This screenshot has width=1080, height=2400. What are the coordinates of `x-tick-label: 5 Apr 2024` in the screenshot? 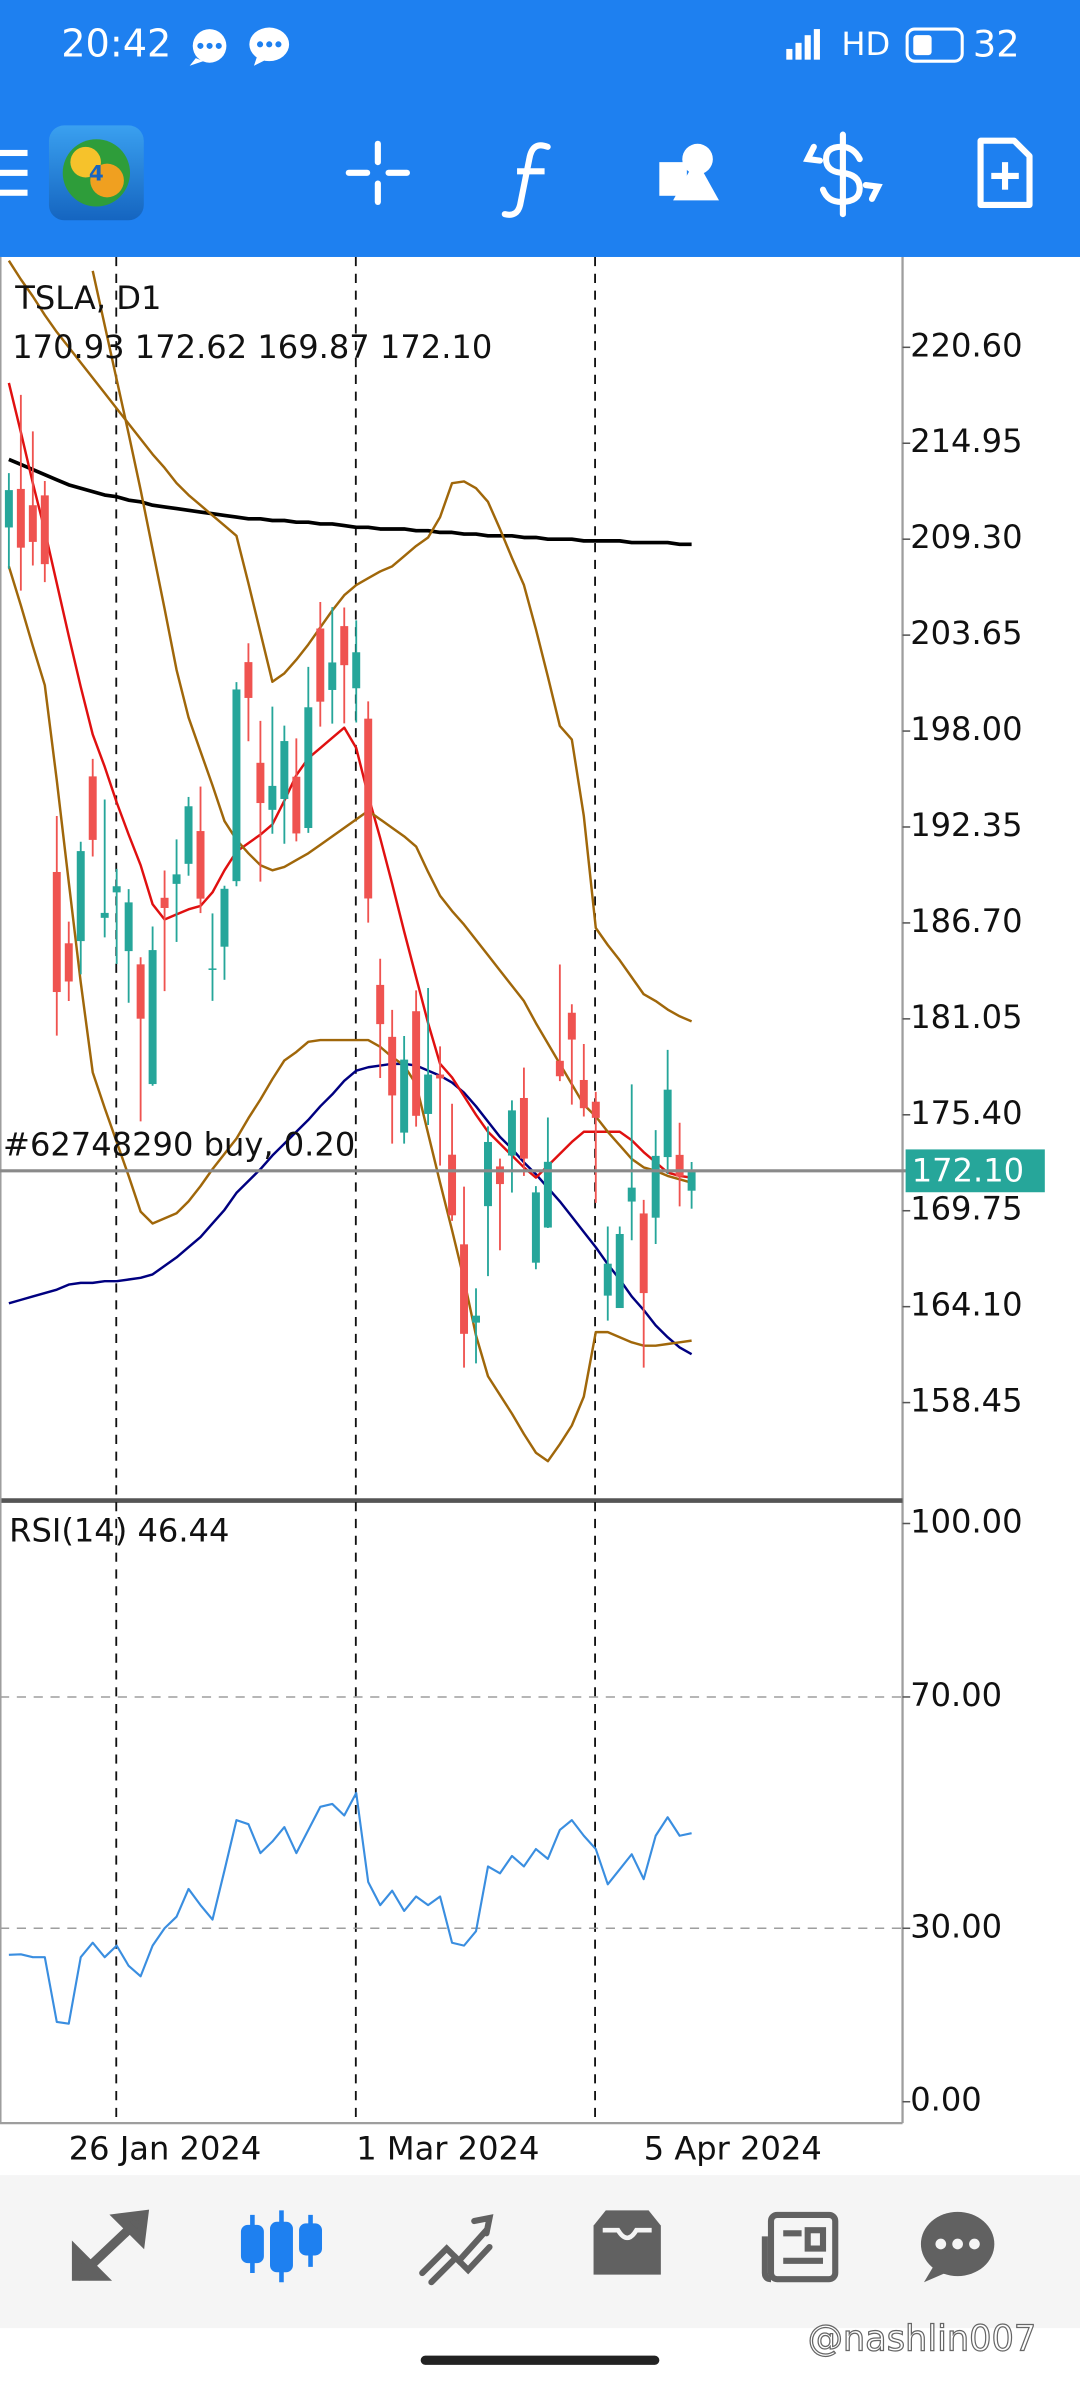 It's located at (733, 2149).